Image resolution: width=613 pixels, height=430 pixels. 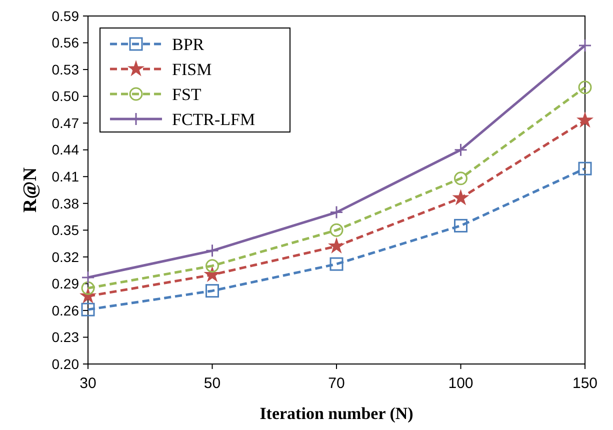 I want to click on x-tick-label: 100, so click(x=461, y=383).